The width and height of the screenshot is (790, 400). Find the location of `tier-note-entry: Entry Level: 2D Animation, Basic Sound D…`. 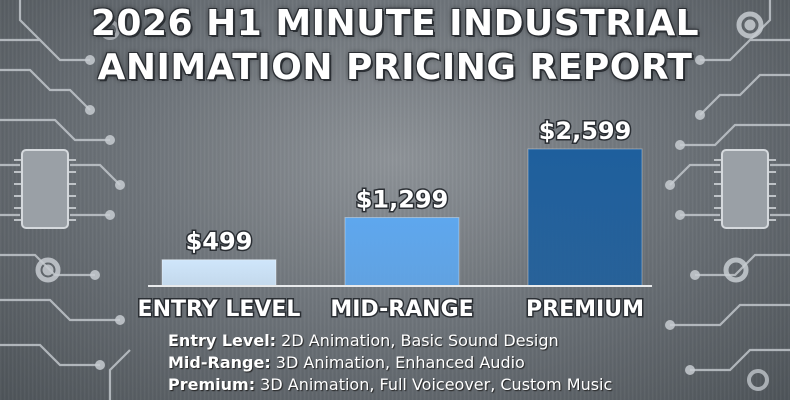

tier-note-entry: Entry Level: 2D Animation, Basic Sound D… is located at coordinates (448, 341).